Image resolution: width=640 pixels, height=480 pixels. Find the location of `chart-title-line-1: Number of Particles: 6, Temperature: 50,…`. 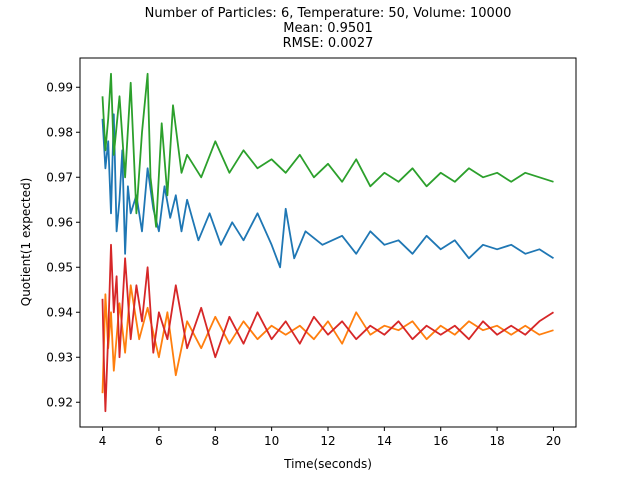

chart-title-line-1: Number of Particles: 6, Temperature: 50,… is located at coordinates (328, 13).